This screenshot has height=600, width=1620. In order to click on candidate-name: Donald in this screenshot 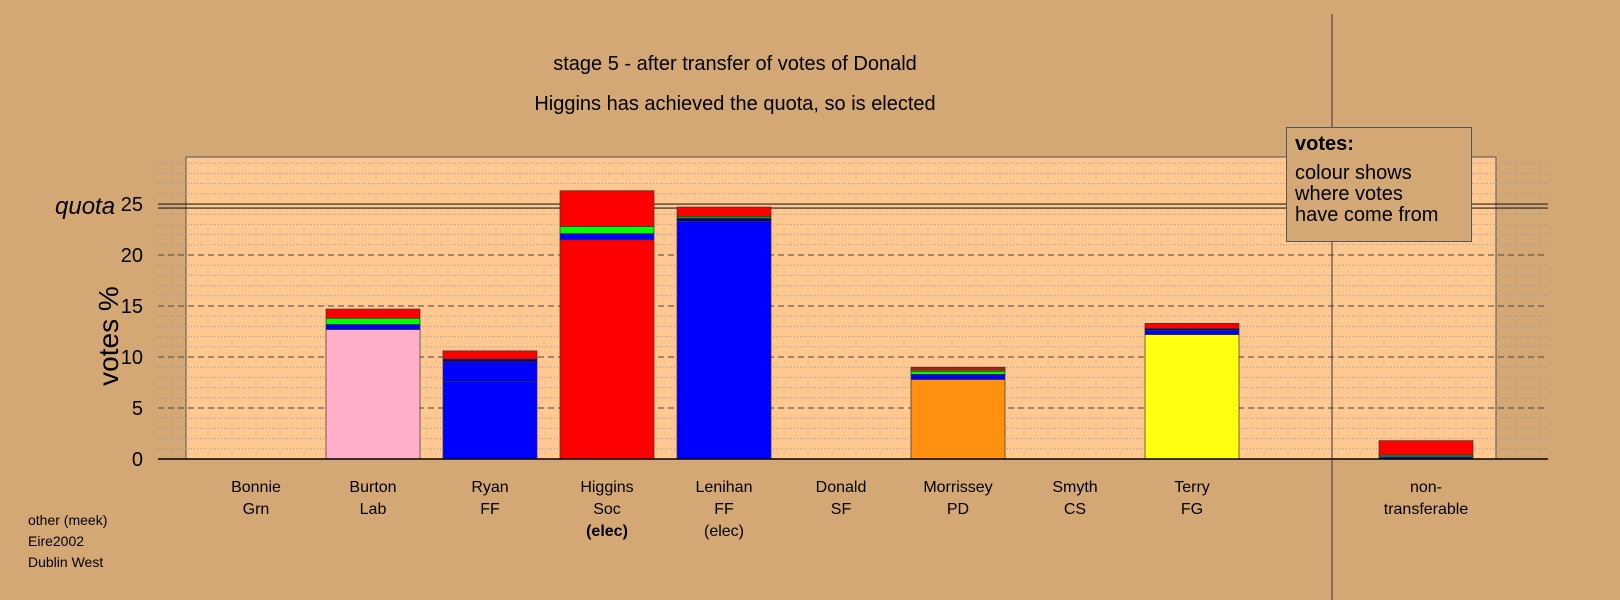, I will do `click(841, 487)`.